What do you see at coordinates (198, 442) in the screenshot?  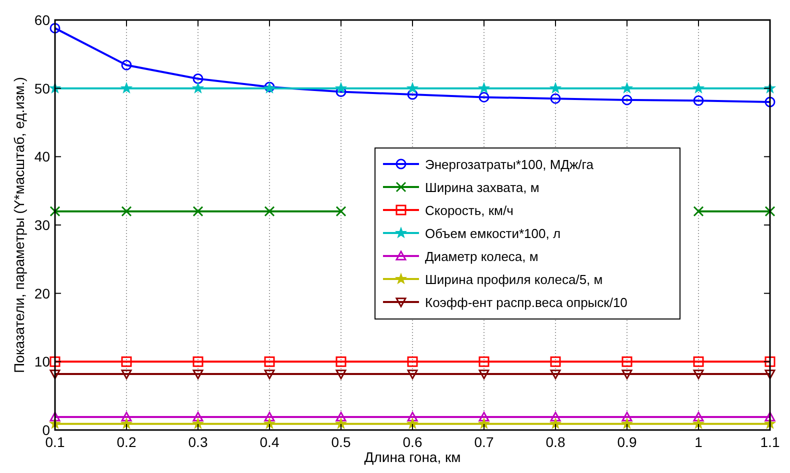 I see `x-tick-label: 0.3` at bounding box center [198, 442].